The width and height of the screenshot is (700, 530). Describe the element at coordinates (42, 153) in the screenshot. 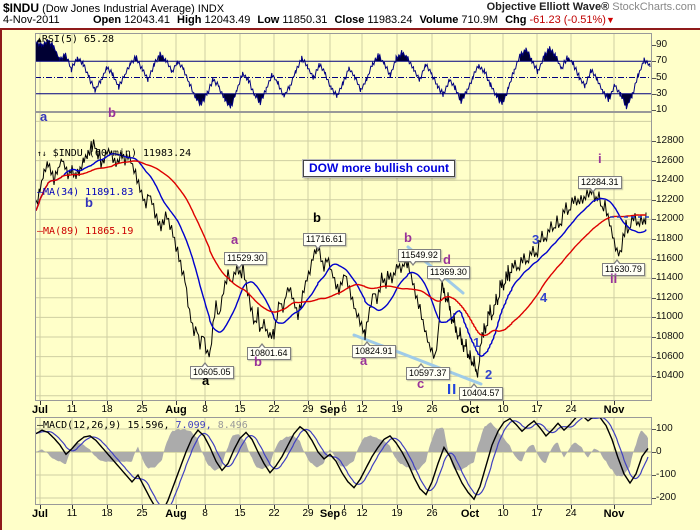

I see `updown-arrows-icon: ↑↓` at that location.